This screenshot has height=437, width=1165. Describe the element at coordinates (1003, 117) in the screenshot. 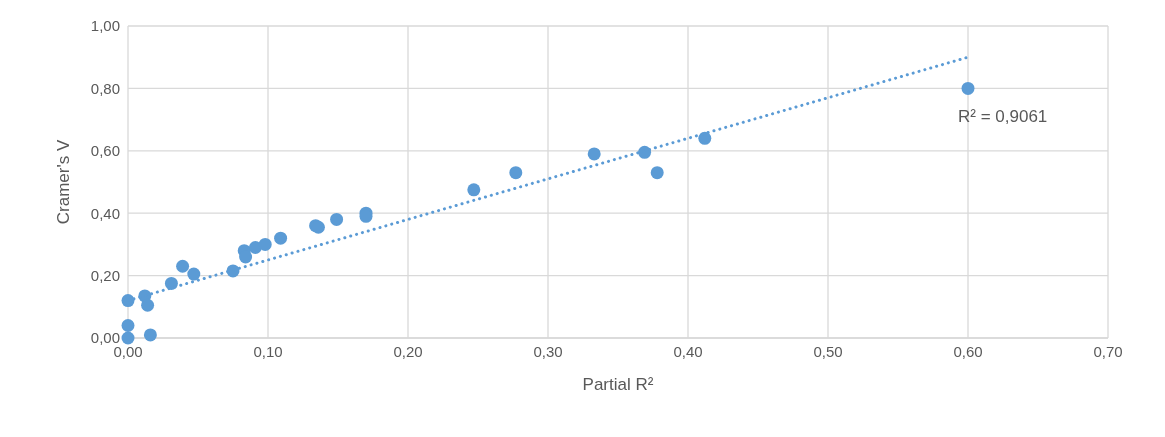

I see `annotation: R² = 0,9061` at that location.